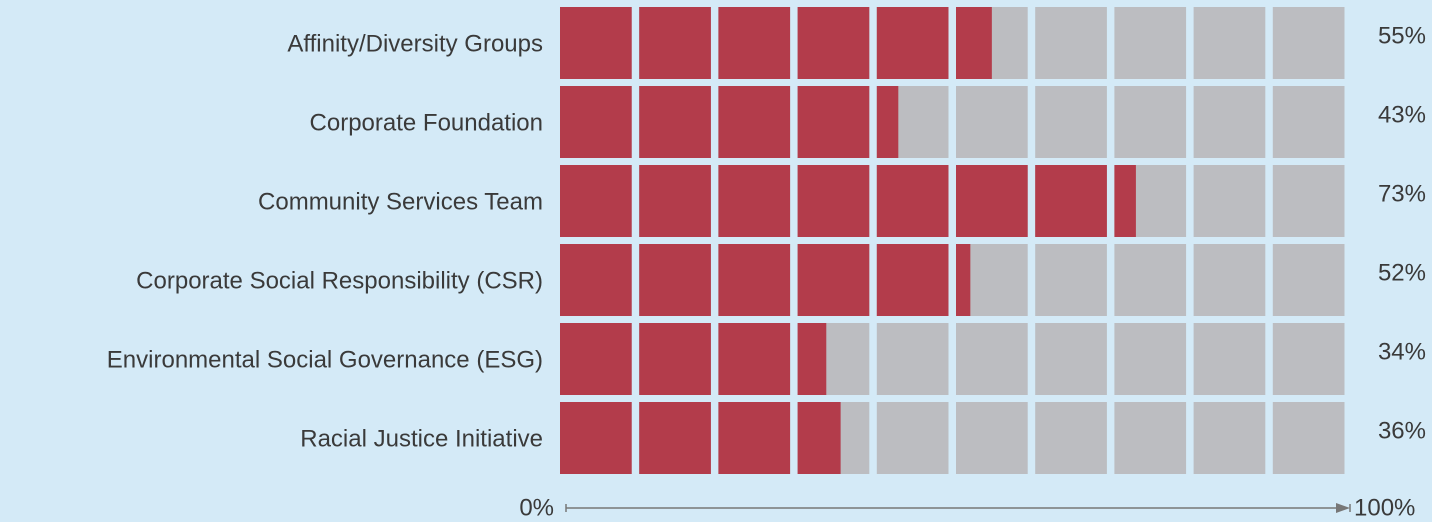  What do you see at coordinates (1402, 114) in the screenshot?
I see `value-label: 43%` at bounding box center [1402, 114].